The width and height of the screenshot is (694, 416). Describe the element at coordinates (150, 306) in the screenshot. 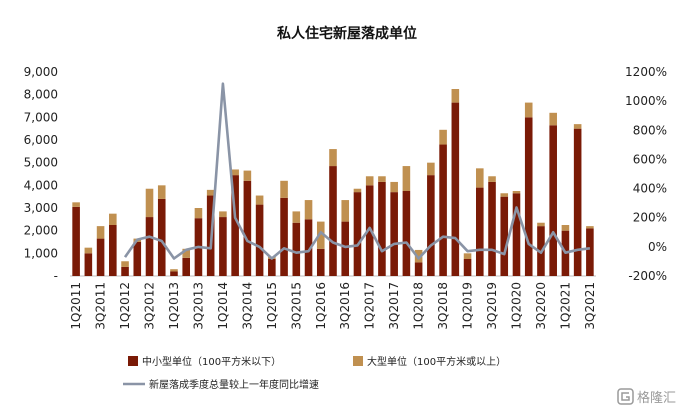

I see `x-tick-label: 3Q2012` at that location.